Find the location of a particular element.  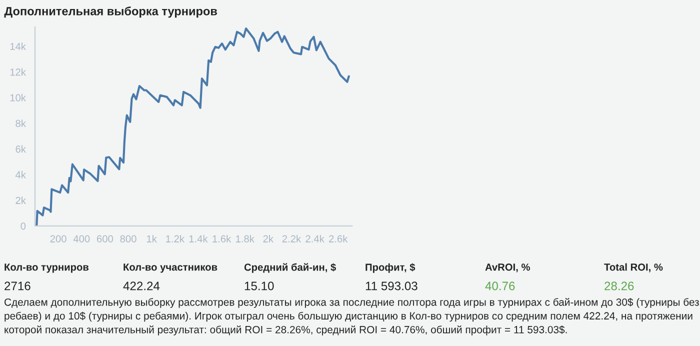

text: Кол-во участников is located at coordinates (171, 268).